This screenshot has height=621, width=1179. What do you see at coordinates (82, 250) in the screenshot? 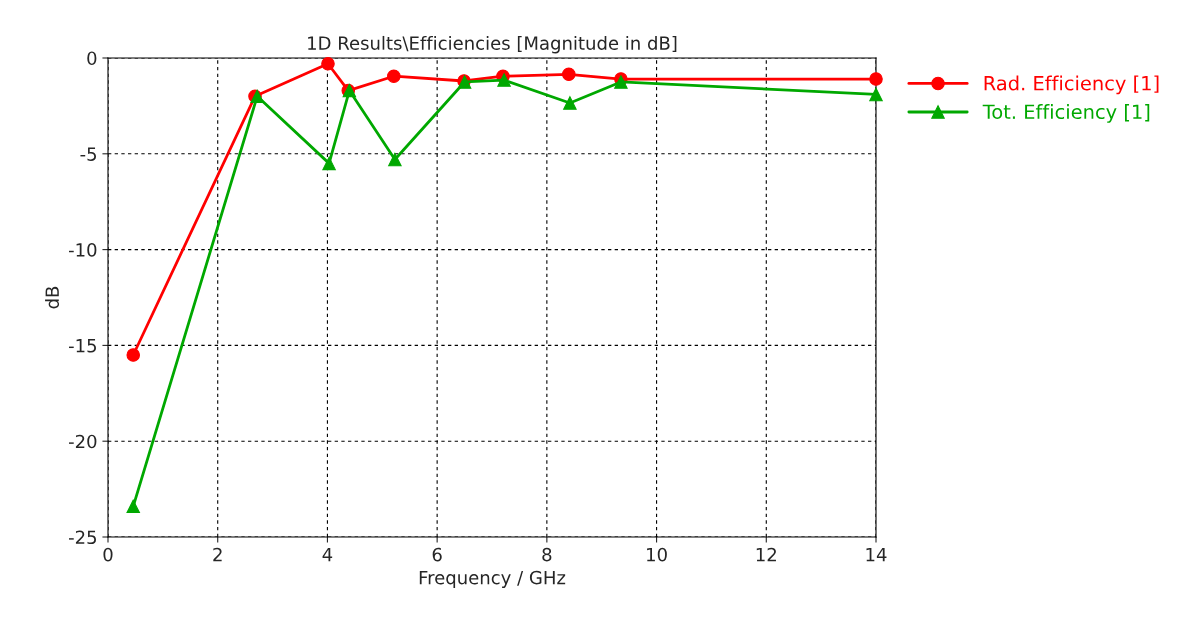
I see `y-tick-label: -10` at bounding box center [82, 250].